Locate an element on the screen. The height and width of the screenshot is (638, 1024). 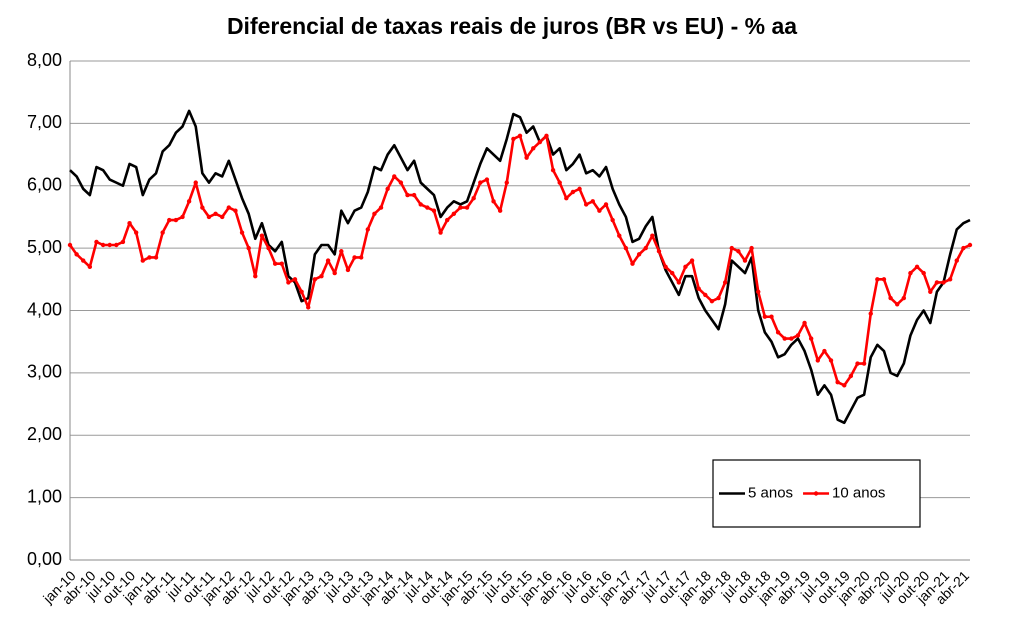
y-tick-label: 0,00 is located at coordinates (44, 559).